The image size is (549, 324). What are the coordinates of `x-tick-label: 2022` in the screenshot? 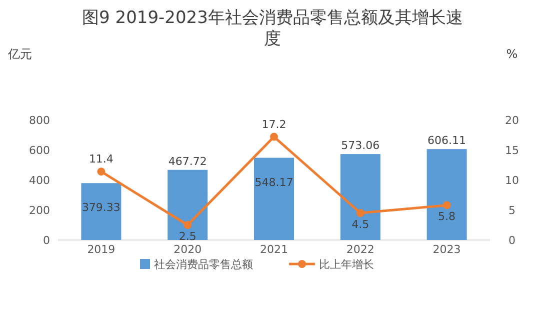 It's located at (360, 249).